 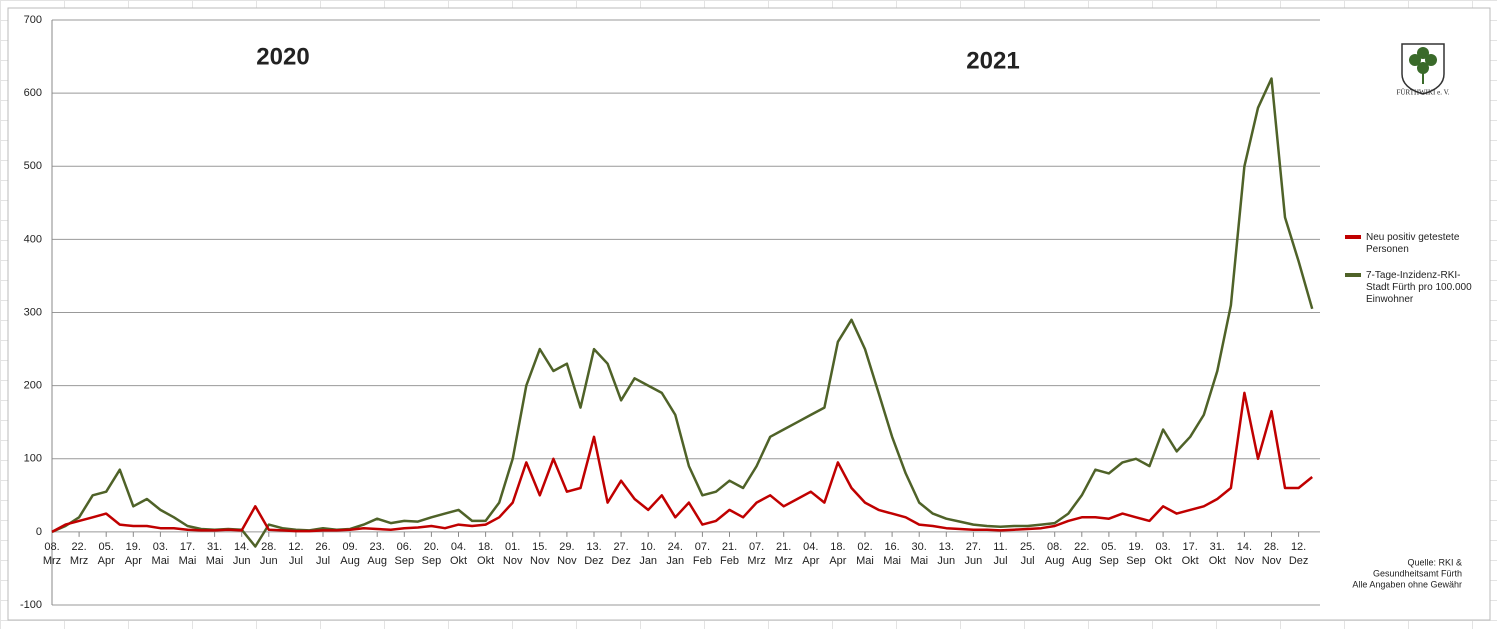 What do you see at coordinates (33, 166) in the screenshot?
I see `y-tick-label: 500` at bounding box center [33, 166].